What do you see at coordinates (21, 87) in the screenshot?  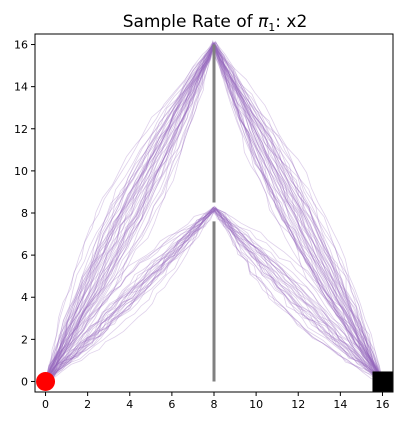 I see `y-tick-label: 14` at bounding box center [21, 87].